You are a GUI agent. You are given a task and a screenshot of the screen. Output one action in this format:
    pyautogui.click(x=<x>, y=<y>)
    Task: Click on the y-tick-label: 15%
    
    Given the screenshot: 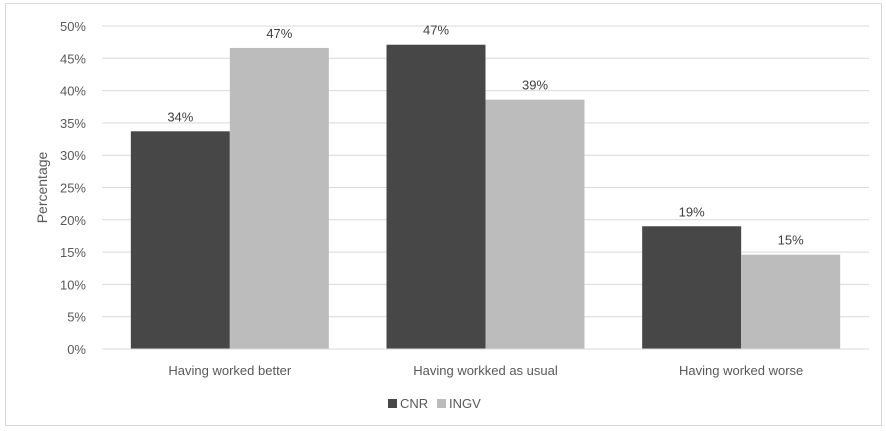 What is the action you would take?
    pyautogui.click(x=73, y=252)
    